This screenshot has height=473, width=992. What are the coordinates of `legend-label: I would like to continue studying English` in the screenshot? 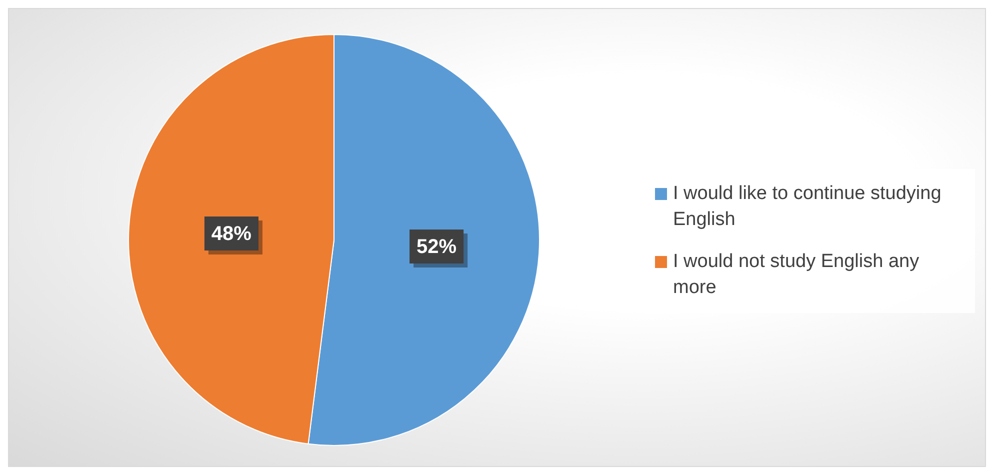 It's located at (807, 207).